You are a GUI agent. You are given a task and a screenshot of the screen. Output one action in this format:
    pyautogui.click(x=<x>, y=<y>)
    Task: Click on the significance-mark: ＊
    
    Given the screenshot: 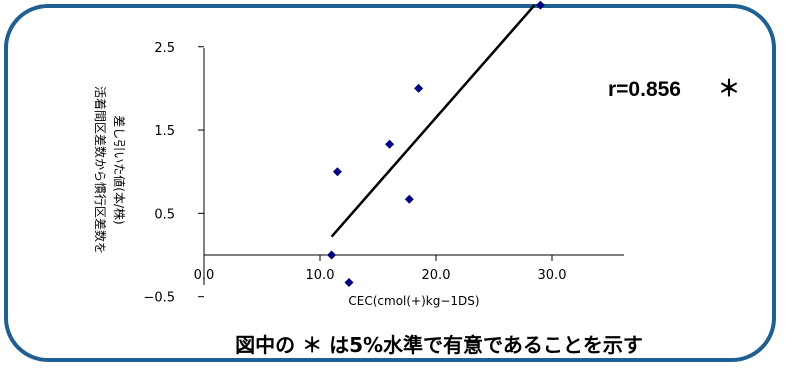 What is the action you would take?
    pyautogui.click(x=729, y=89)
    